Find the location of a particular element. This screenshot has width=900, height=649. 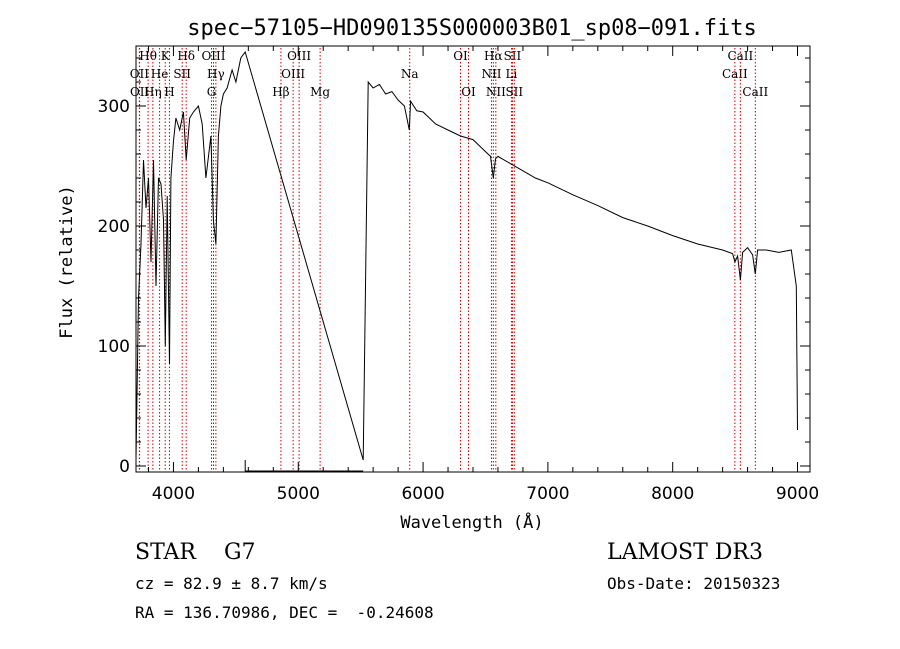

object-class: STAR G7 is located at coordinates (195, 552).